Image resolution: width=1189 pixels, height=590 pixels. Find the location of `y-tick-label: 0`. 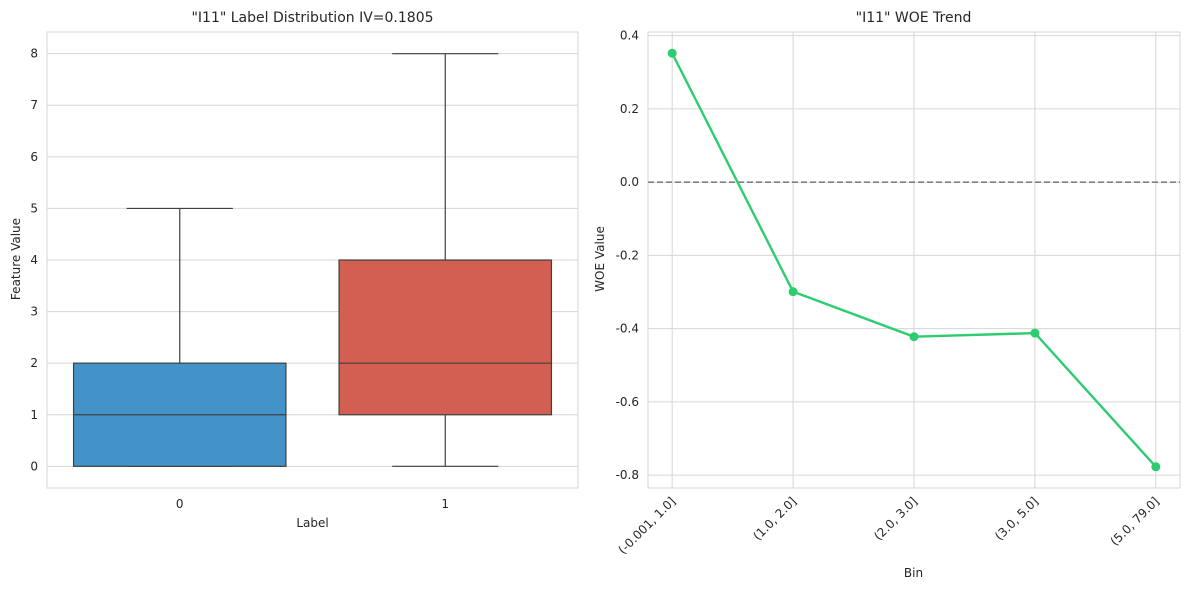

y-tick-label: 0 is located at coordinates (34, 466).